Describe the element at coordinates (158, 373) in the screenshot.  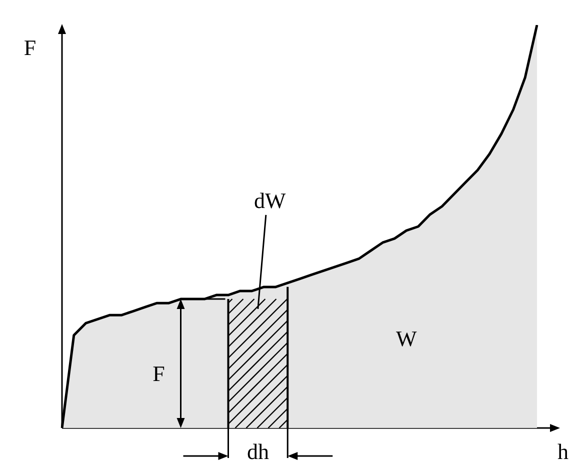
I see `annotation: F` at that location.